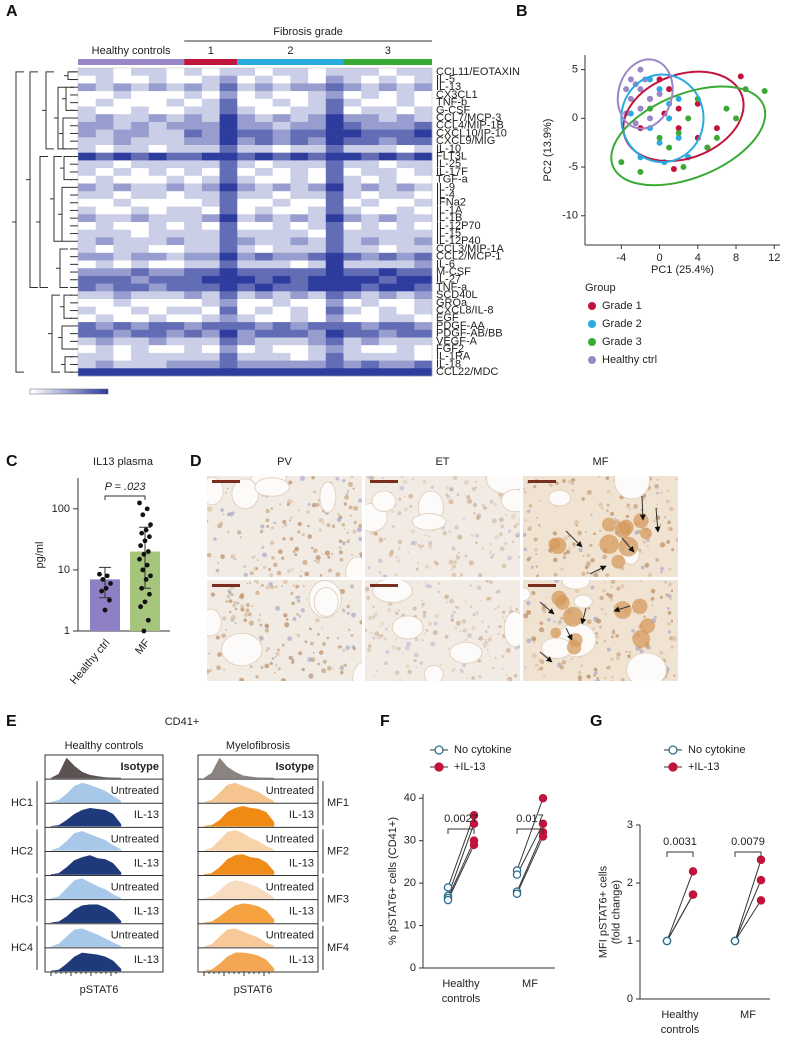  What do you see at coordinates (146, 815) in the screenshot?
I see `row-label: IL-13` at bounding box center [146, 815].